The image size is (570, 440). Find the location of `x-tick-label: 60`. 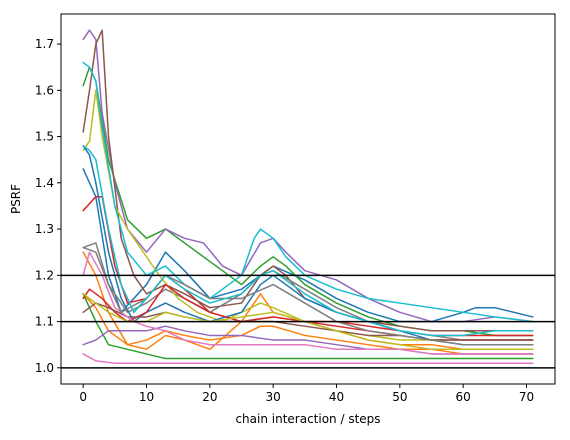

x-tick-label: 60 is located at coordinates (463, 397).